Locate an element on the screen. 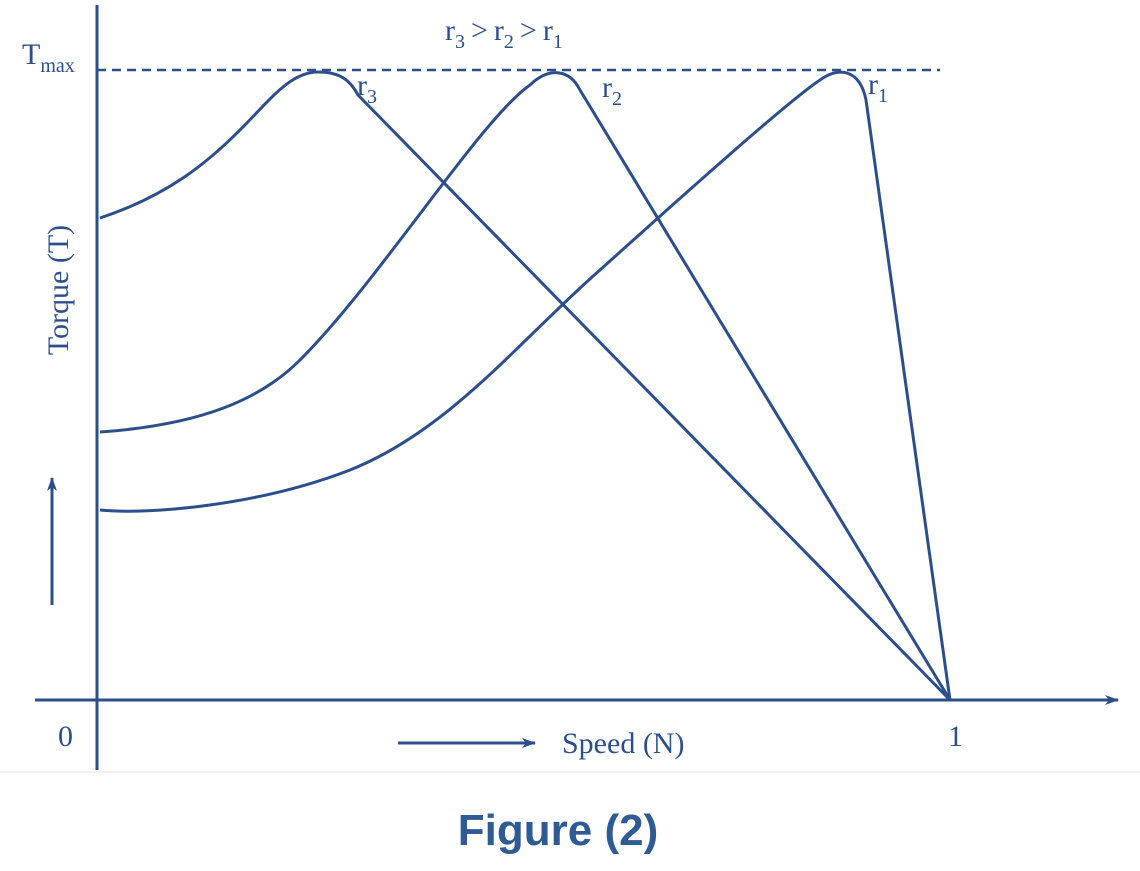 The height and width of the screenshot is (871, 1140). curve-label: r3 is located at coordinates (367, 88).